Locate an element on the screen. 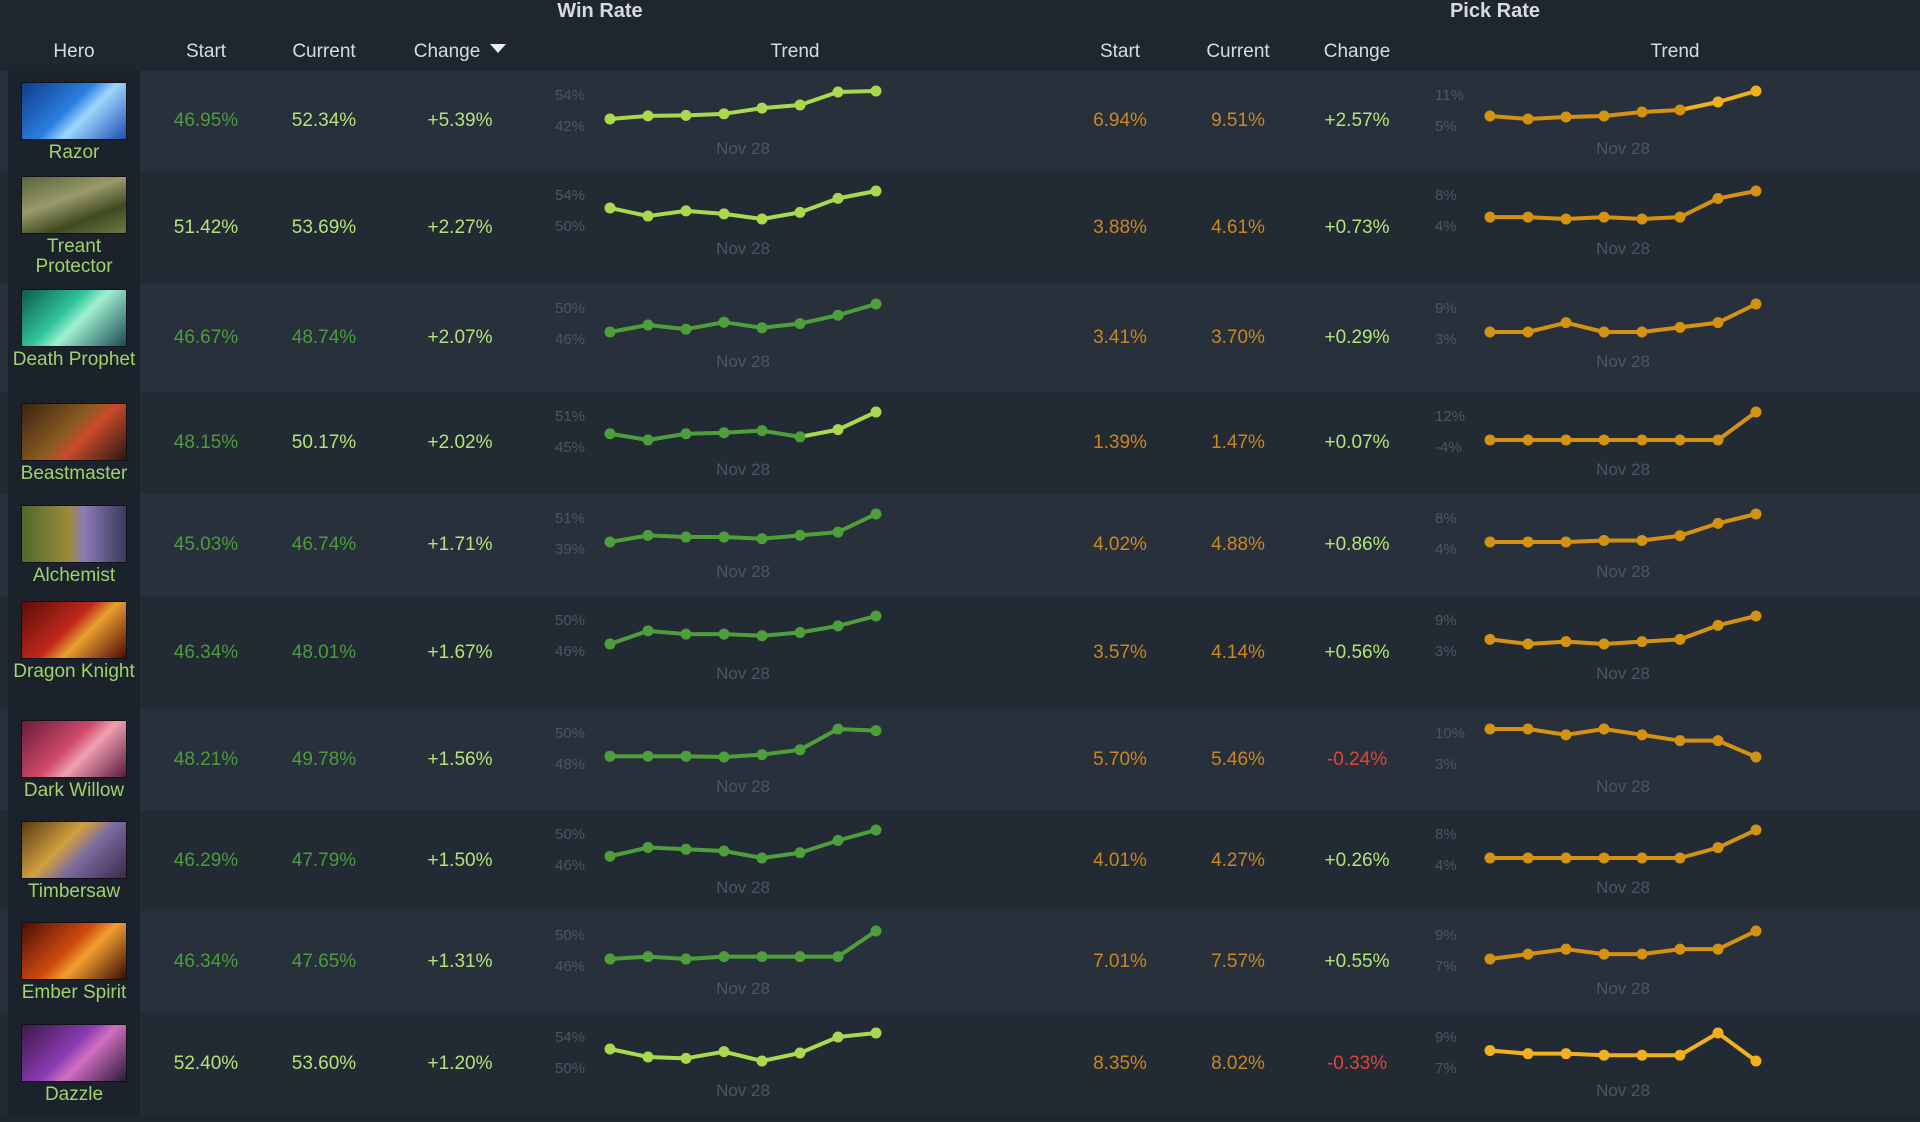 This screenshot has width=1920, height=1122. wr-trend-chart: 50% 48% Nov 28 is located at coordinates (441, 759).